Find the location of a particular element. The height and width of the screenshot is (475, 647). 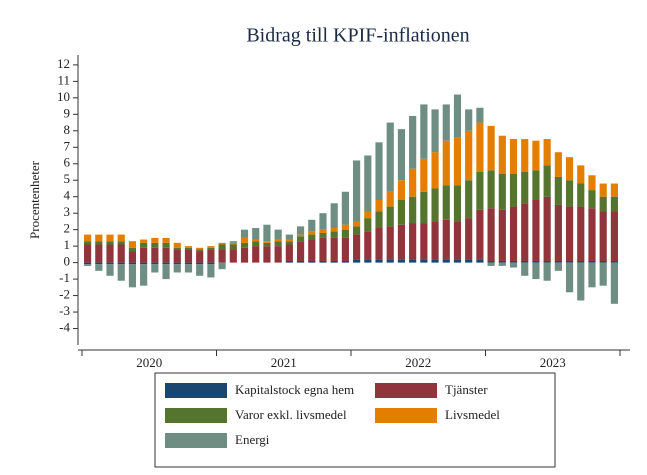

legend-label: Tjänster is located at coordinates (466, 389).